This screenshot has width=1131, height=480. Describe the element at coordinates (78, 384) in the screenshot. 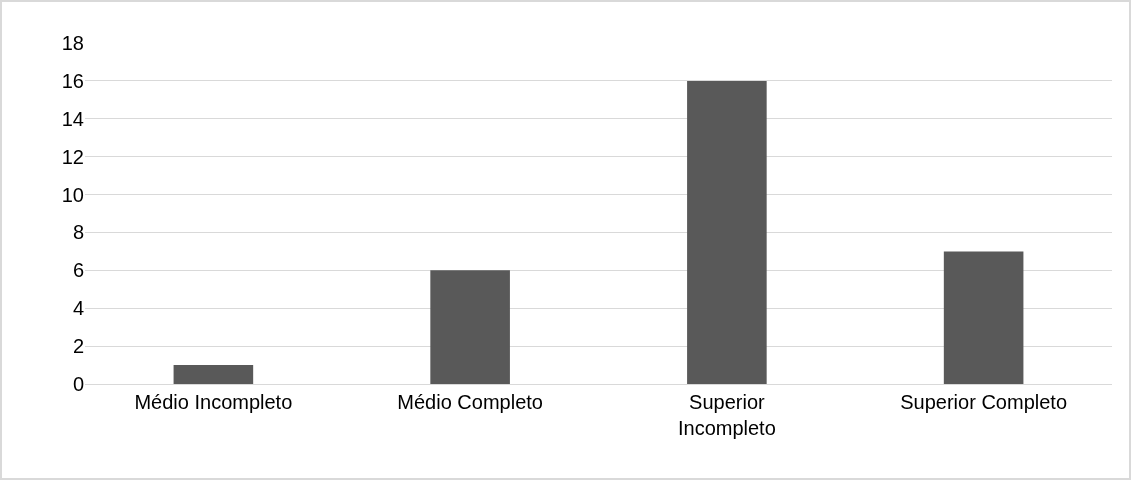

I see `y-tick-label: 0` at that location.